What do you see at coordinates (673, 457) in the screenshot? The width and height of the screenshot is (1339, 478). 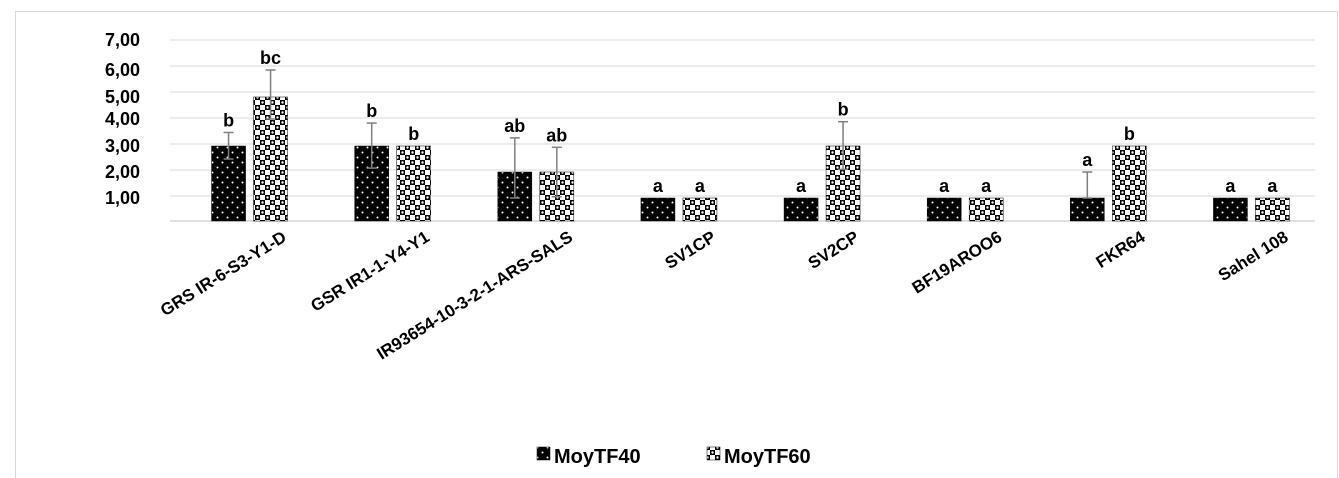 I see `legend: MoyTF40 MoyTF60` at bounding box center [673, 457].